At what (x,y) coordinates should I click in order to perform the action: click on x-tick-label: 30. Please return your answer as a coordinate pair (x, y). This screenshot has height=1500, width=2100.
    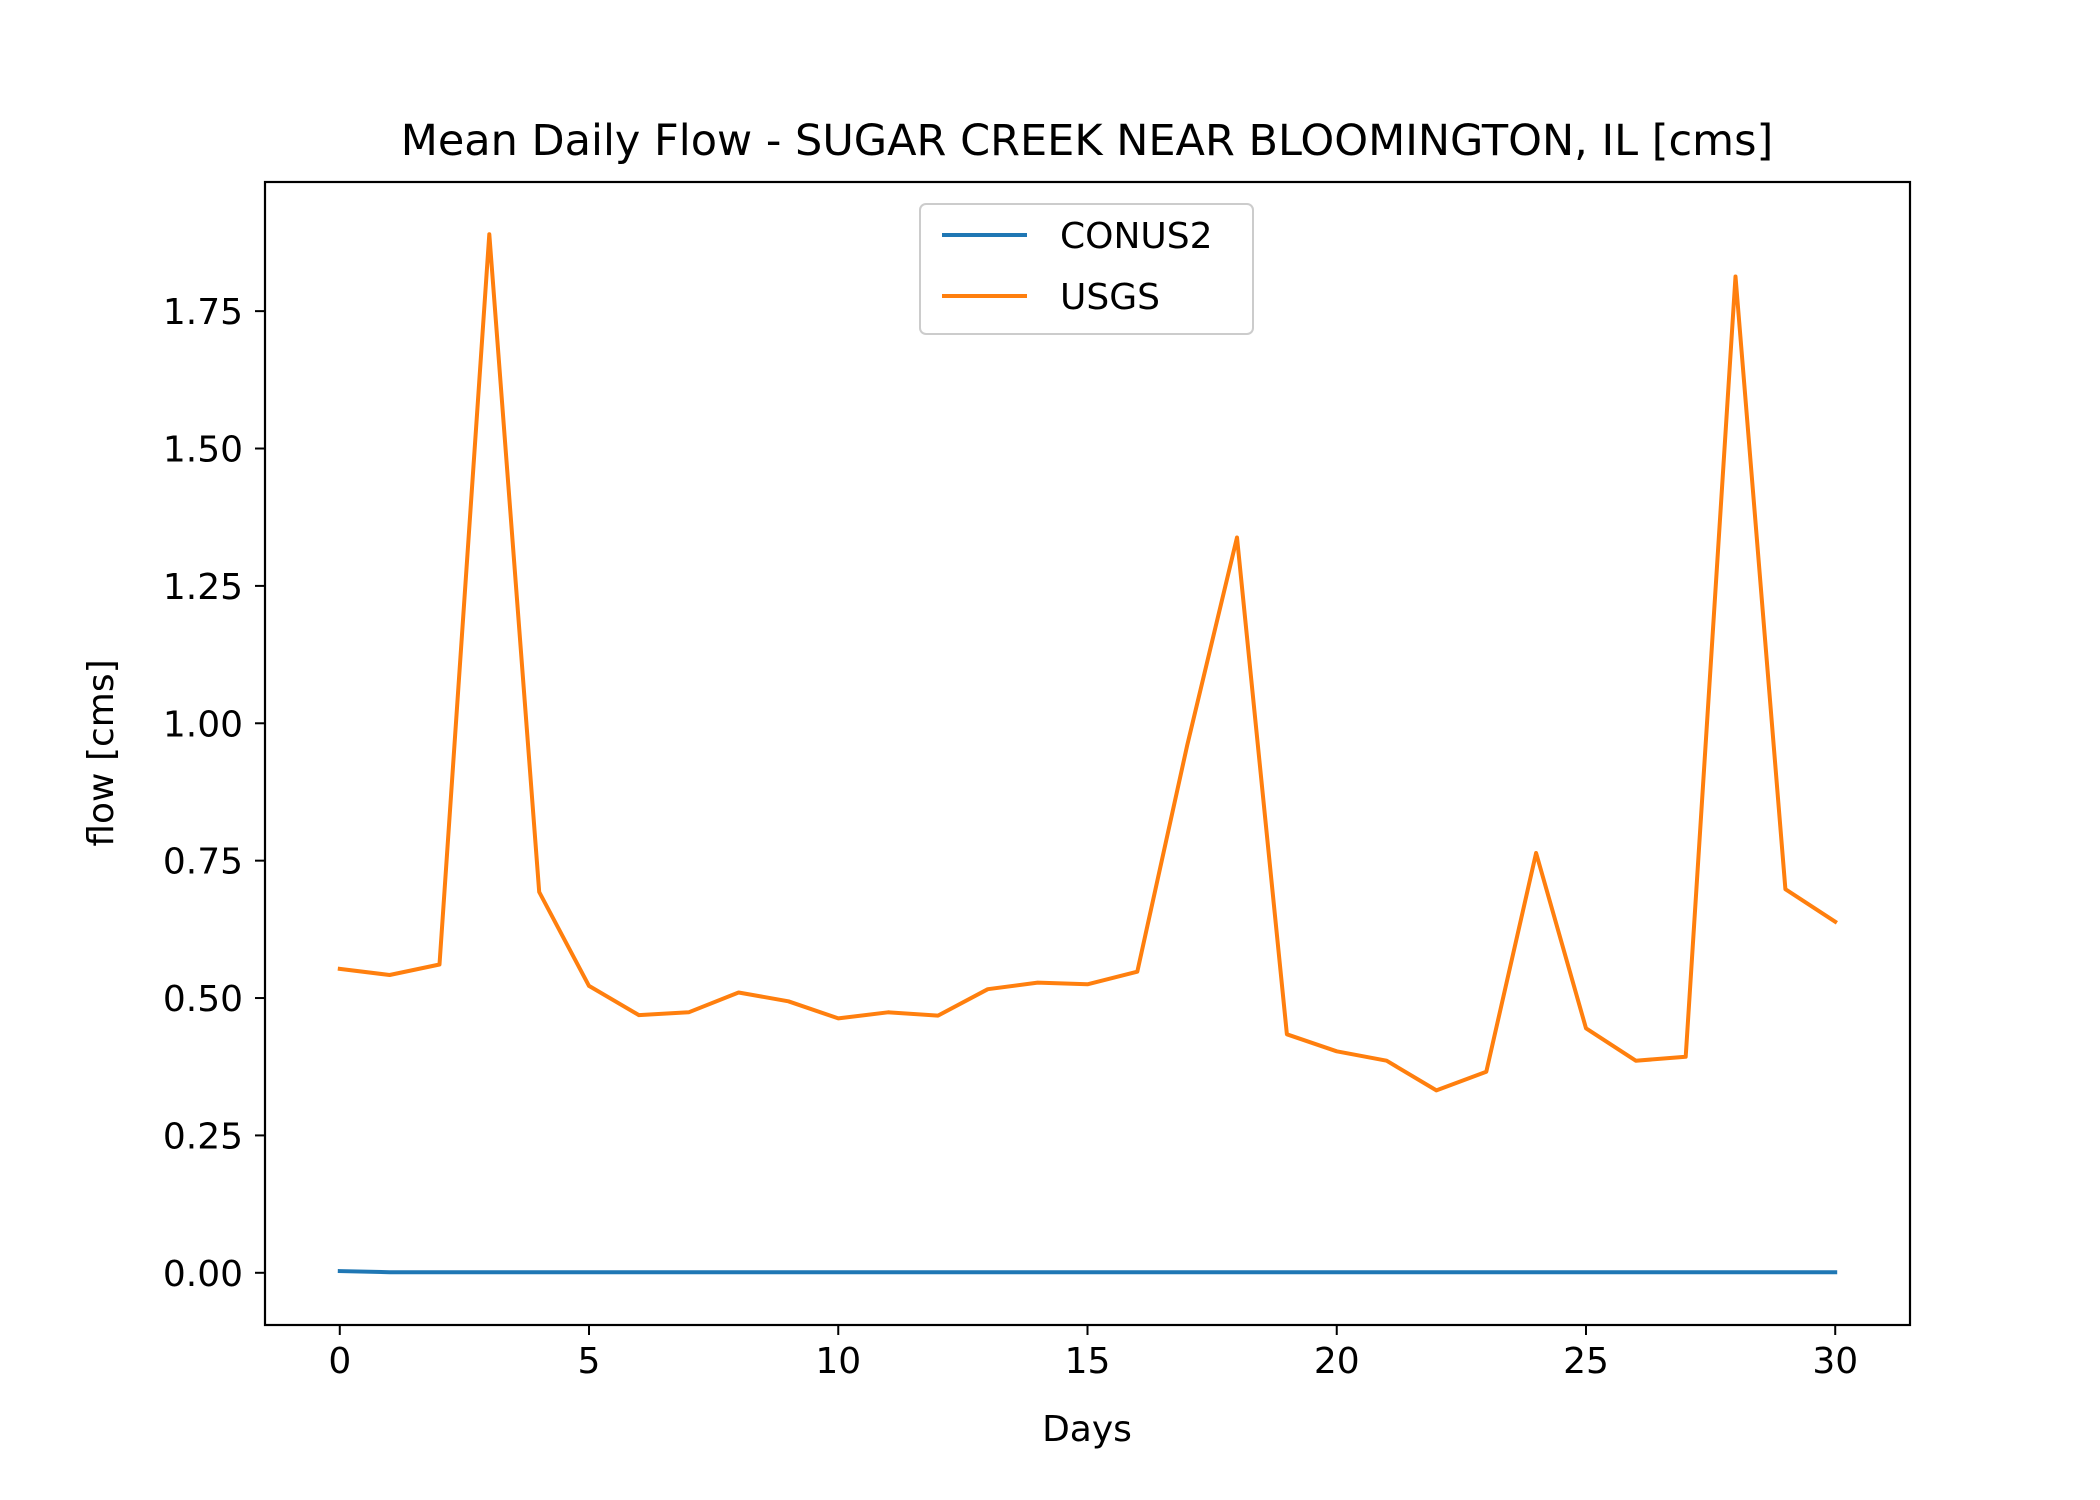
    Looking at the image, I should click on (1835, 1361).